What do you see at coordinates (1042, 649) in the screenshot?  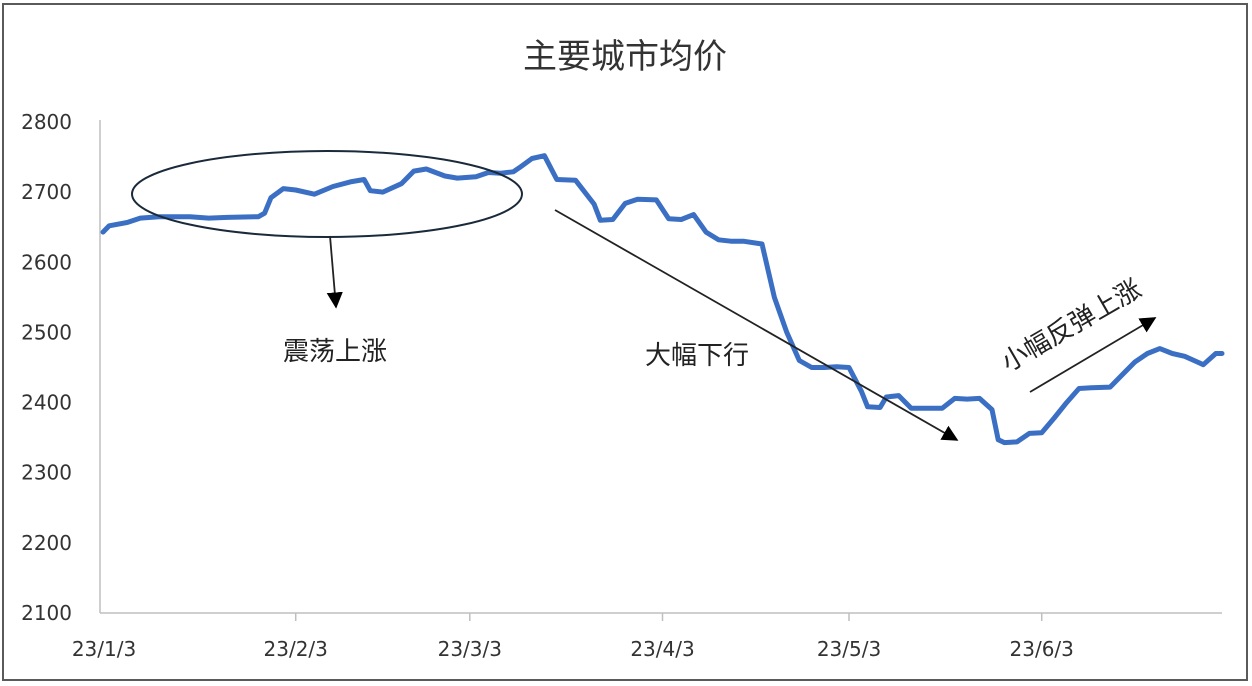 I see `x-tick-label: 23/6/3` at bounding box center [1042, 649].